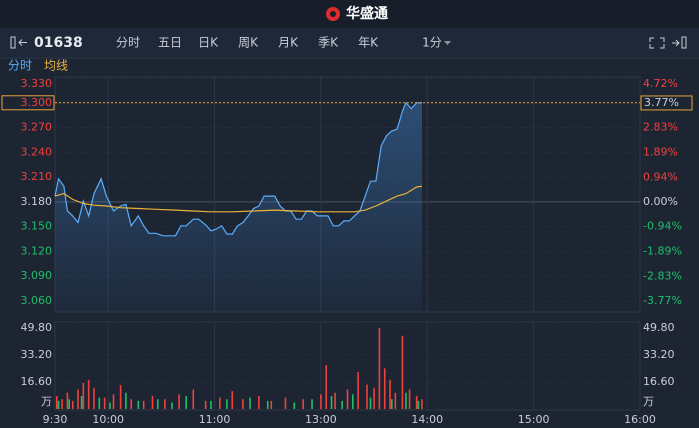 The height and width of the screenshot is (428, 699). Describe the element at coordinates (170, 43) in the screenshot. I see `period-tab: 五日` at that location.